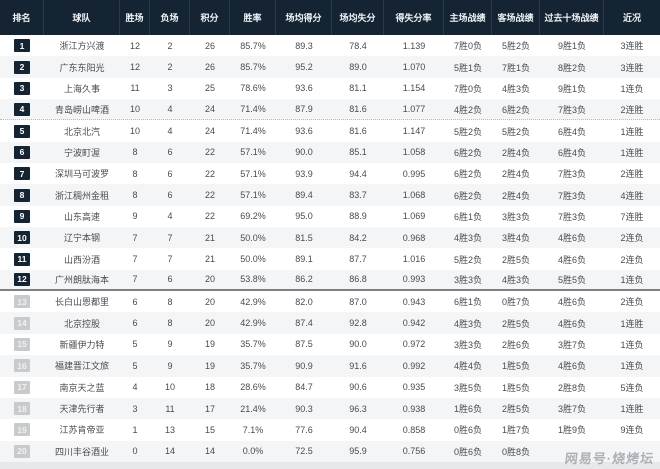 The width and height of the screenshot is (660, 469). What do you see at coordinates (304, 344) in the screenshot?
I see `cell-avg-scored: 87.5` at bounding box center [304, 344].